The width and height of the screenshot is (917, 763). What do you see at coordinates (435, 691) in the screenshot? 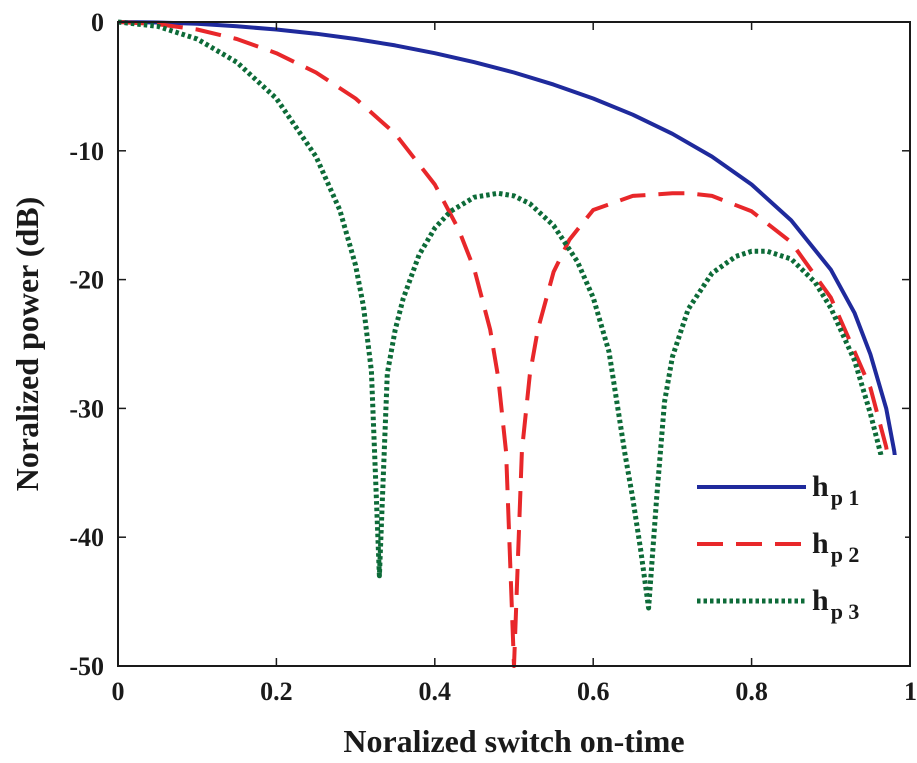
I see `x-tick-label: 0.4` at bounding box center [435, 691].